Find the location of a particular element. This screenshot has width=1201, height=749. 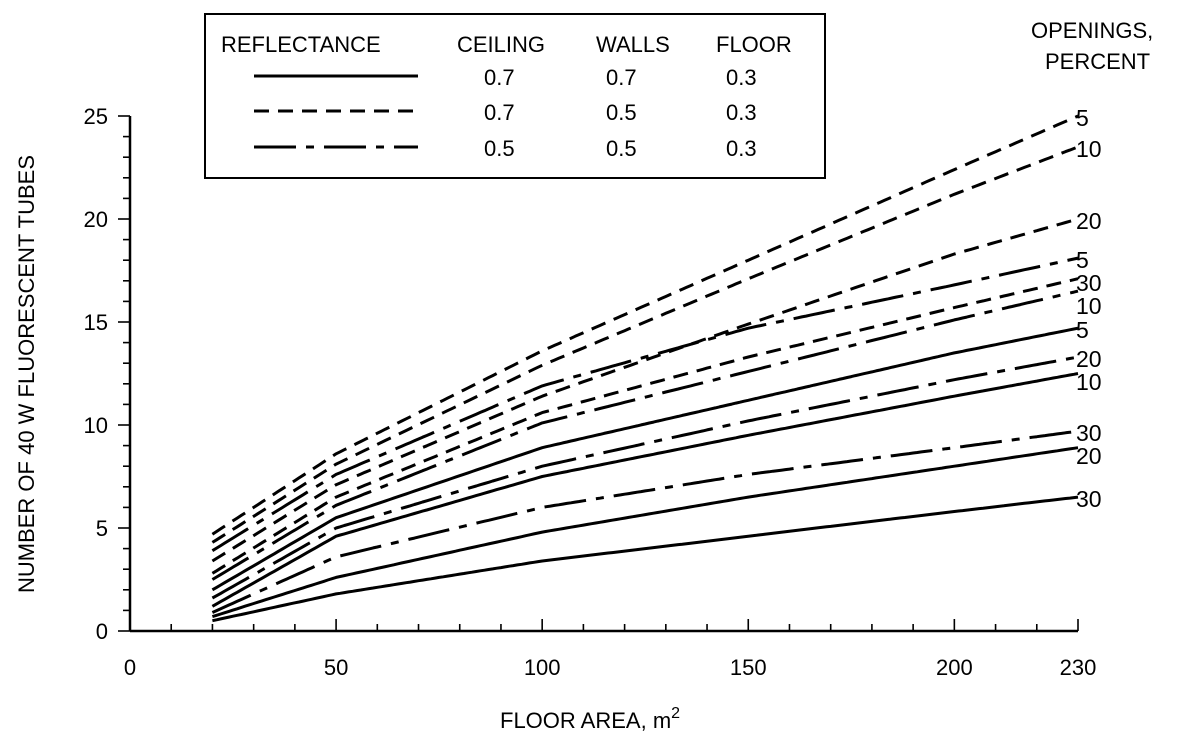

legend-box is located at coordinates (515, 96).